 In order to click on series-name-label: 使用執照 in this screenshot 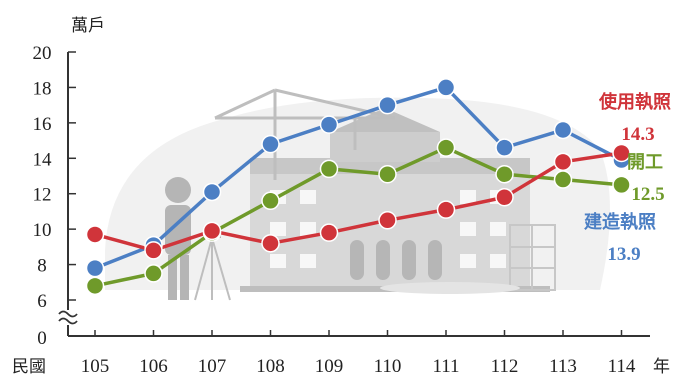, I will do `click(634, 102)`.